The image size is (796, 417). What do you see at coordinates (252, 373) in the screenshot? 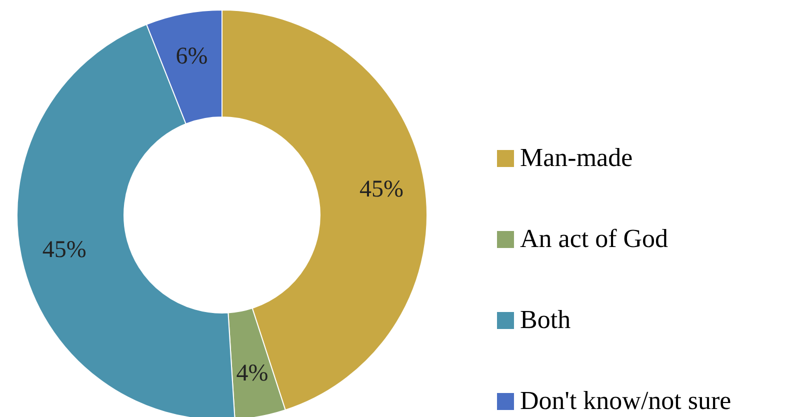
I see `data-label: 4%` at bounding box center [252, 373].